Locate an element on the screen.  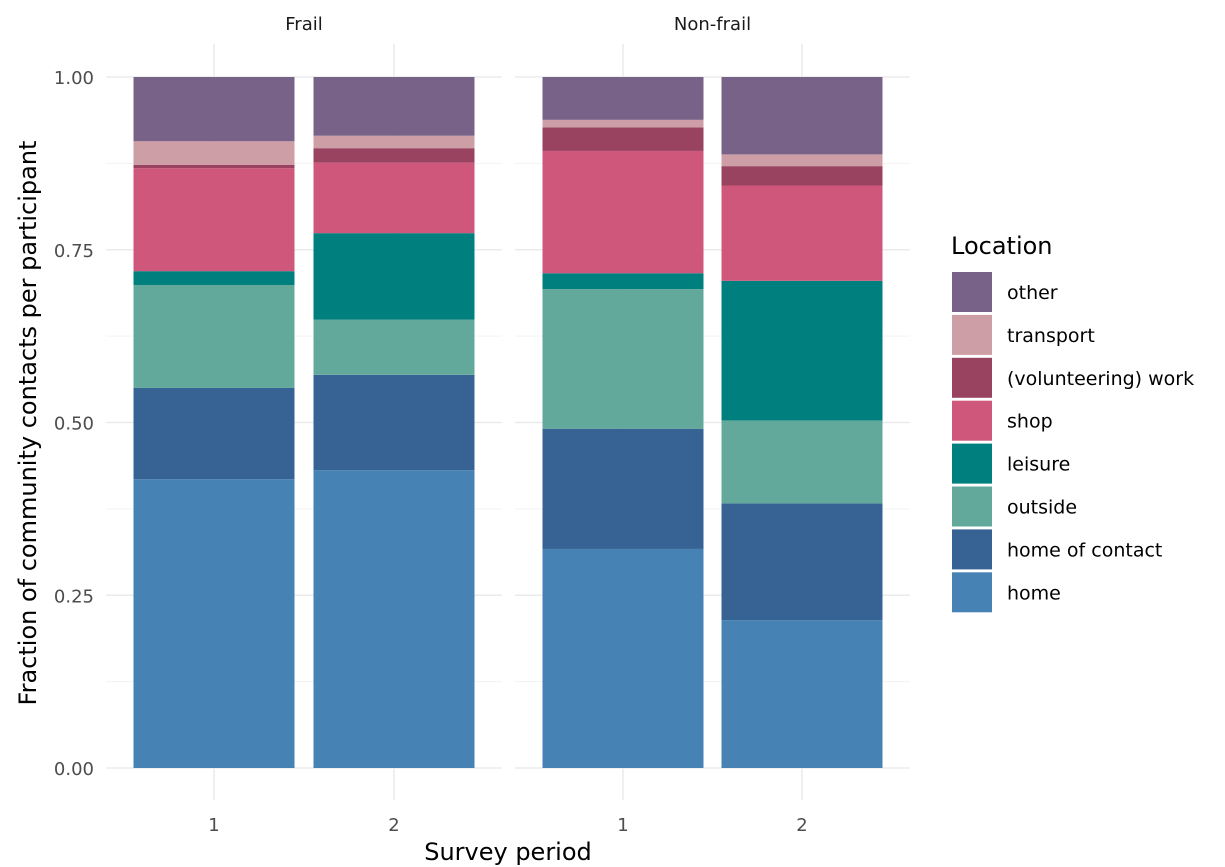
legend-label-home-of-contact: home of contact is located at coordinates (1084, 550).